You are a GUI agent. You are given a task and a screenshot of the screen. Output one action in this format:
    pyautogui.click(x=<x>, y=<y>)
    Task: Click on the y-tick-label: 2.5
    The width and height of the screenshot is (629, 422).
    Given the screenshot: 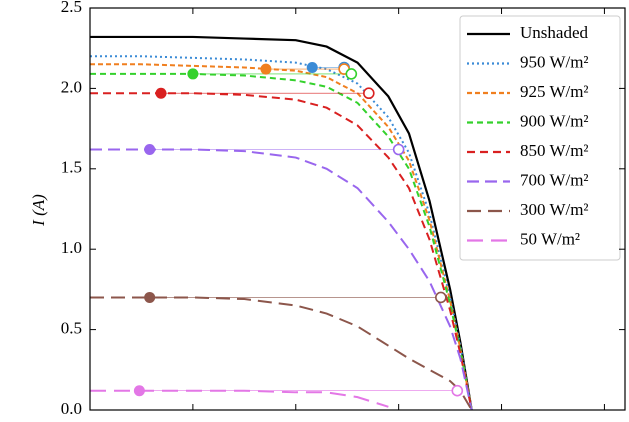 What is the action you would take?
    pyautogui.click(x=71, y=8)
    